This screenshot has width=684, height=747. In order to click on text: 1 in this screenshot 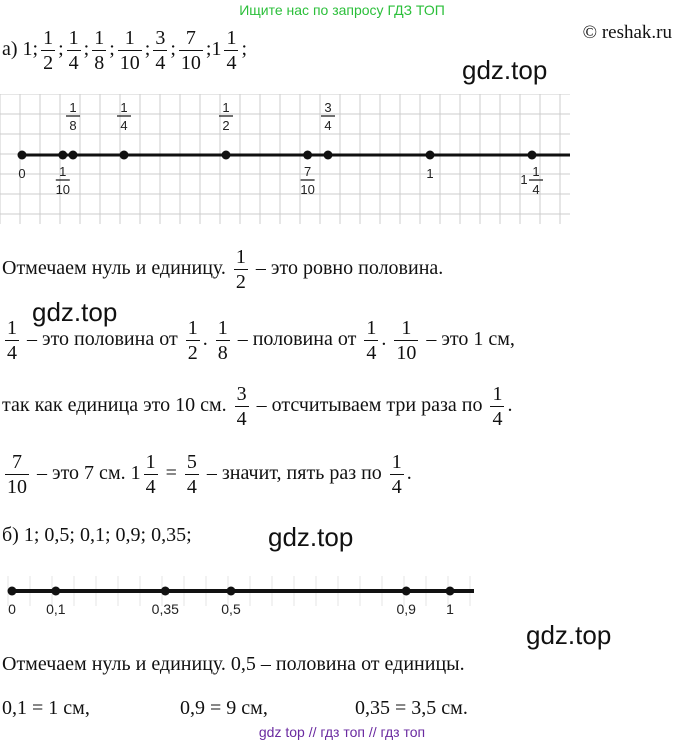, I will do `click(135, 473)`.